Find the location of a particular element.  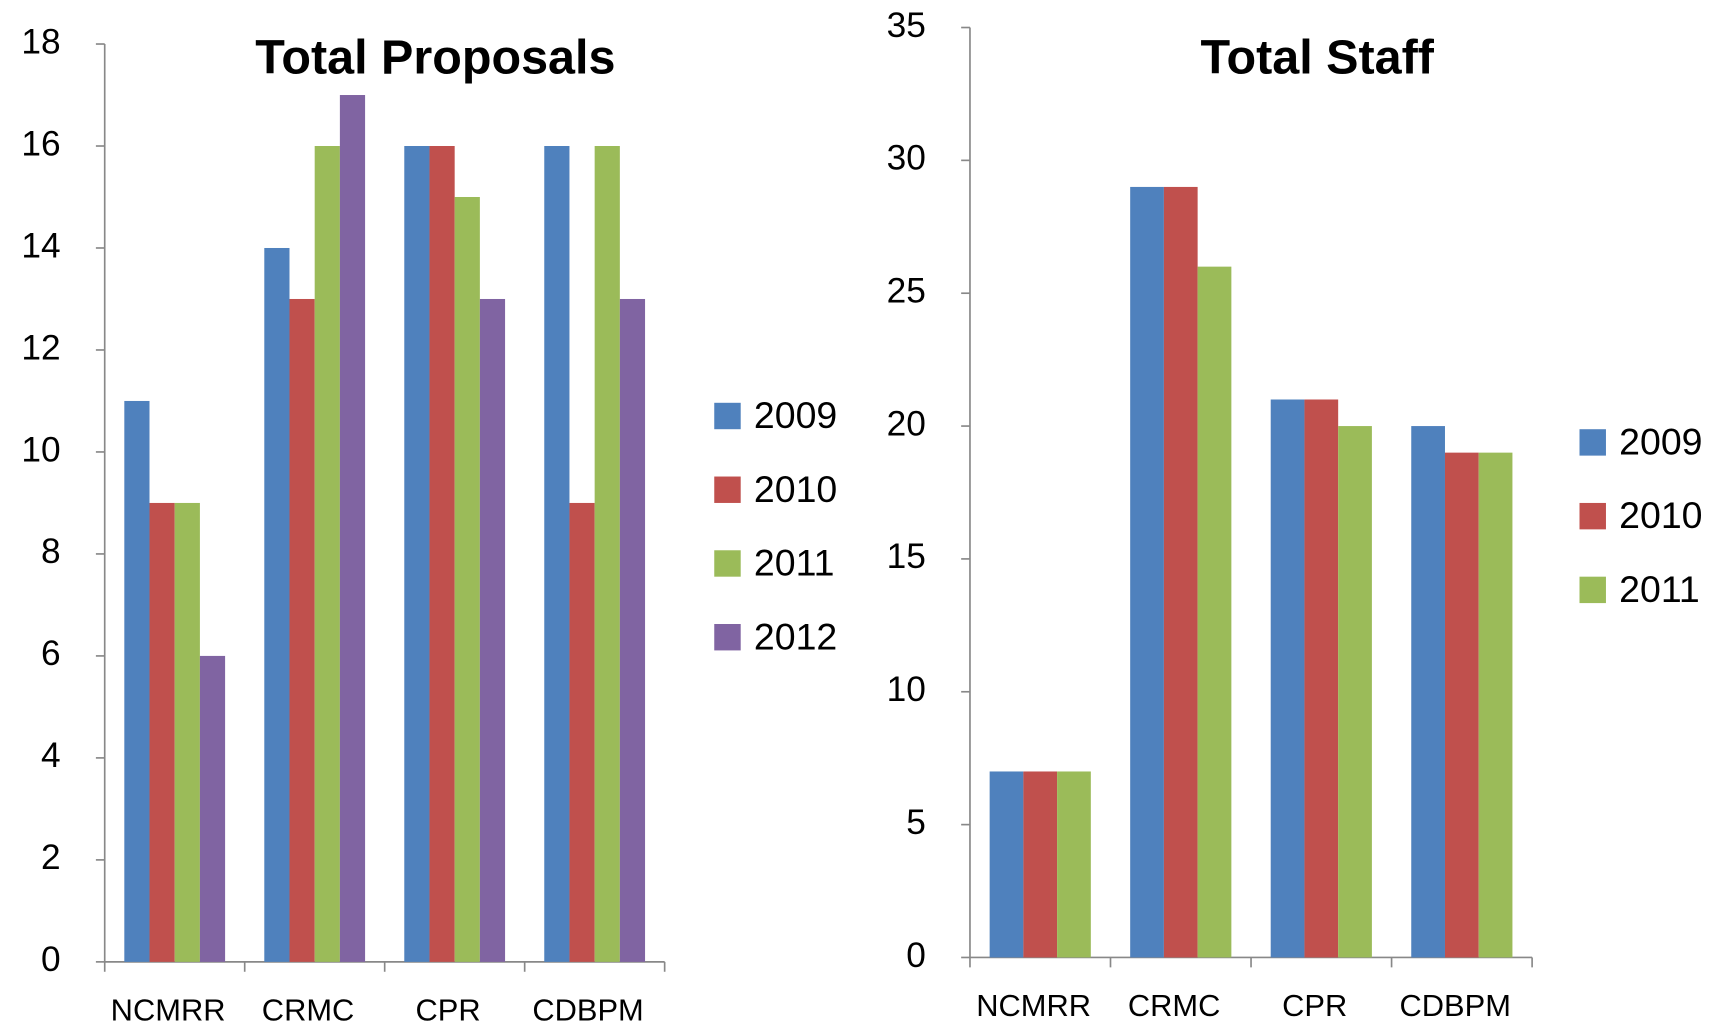

y-tick-label: 25 is located at coordinates (906, 291).